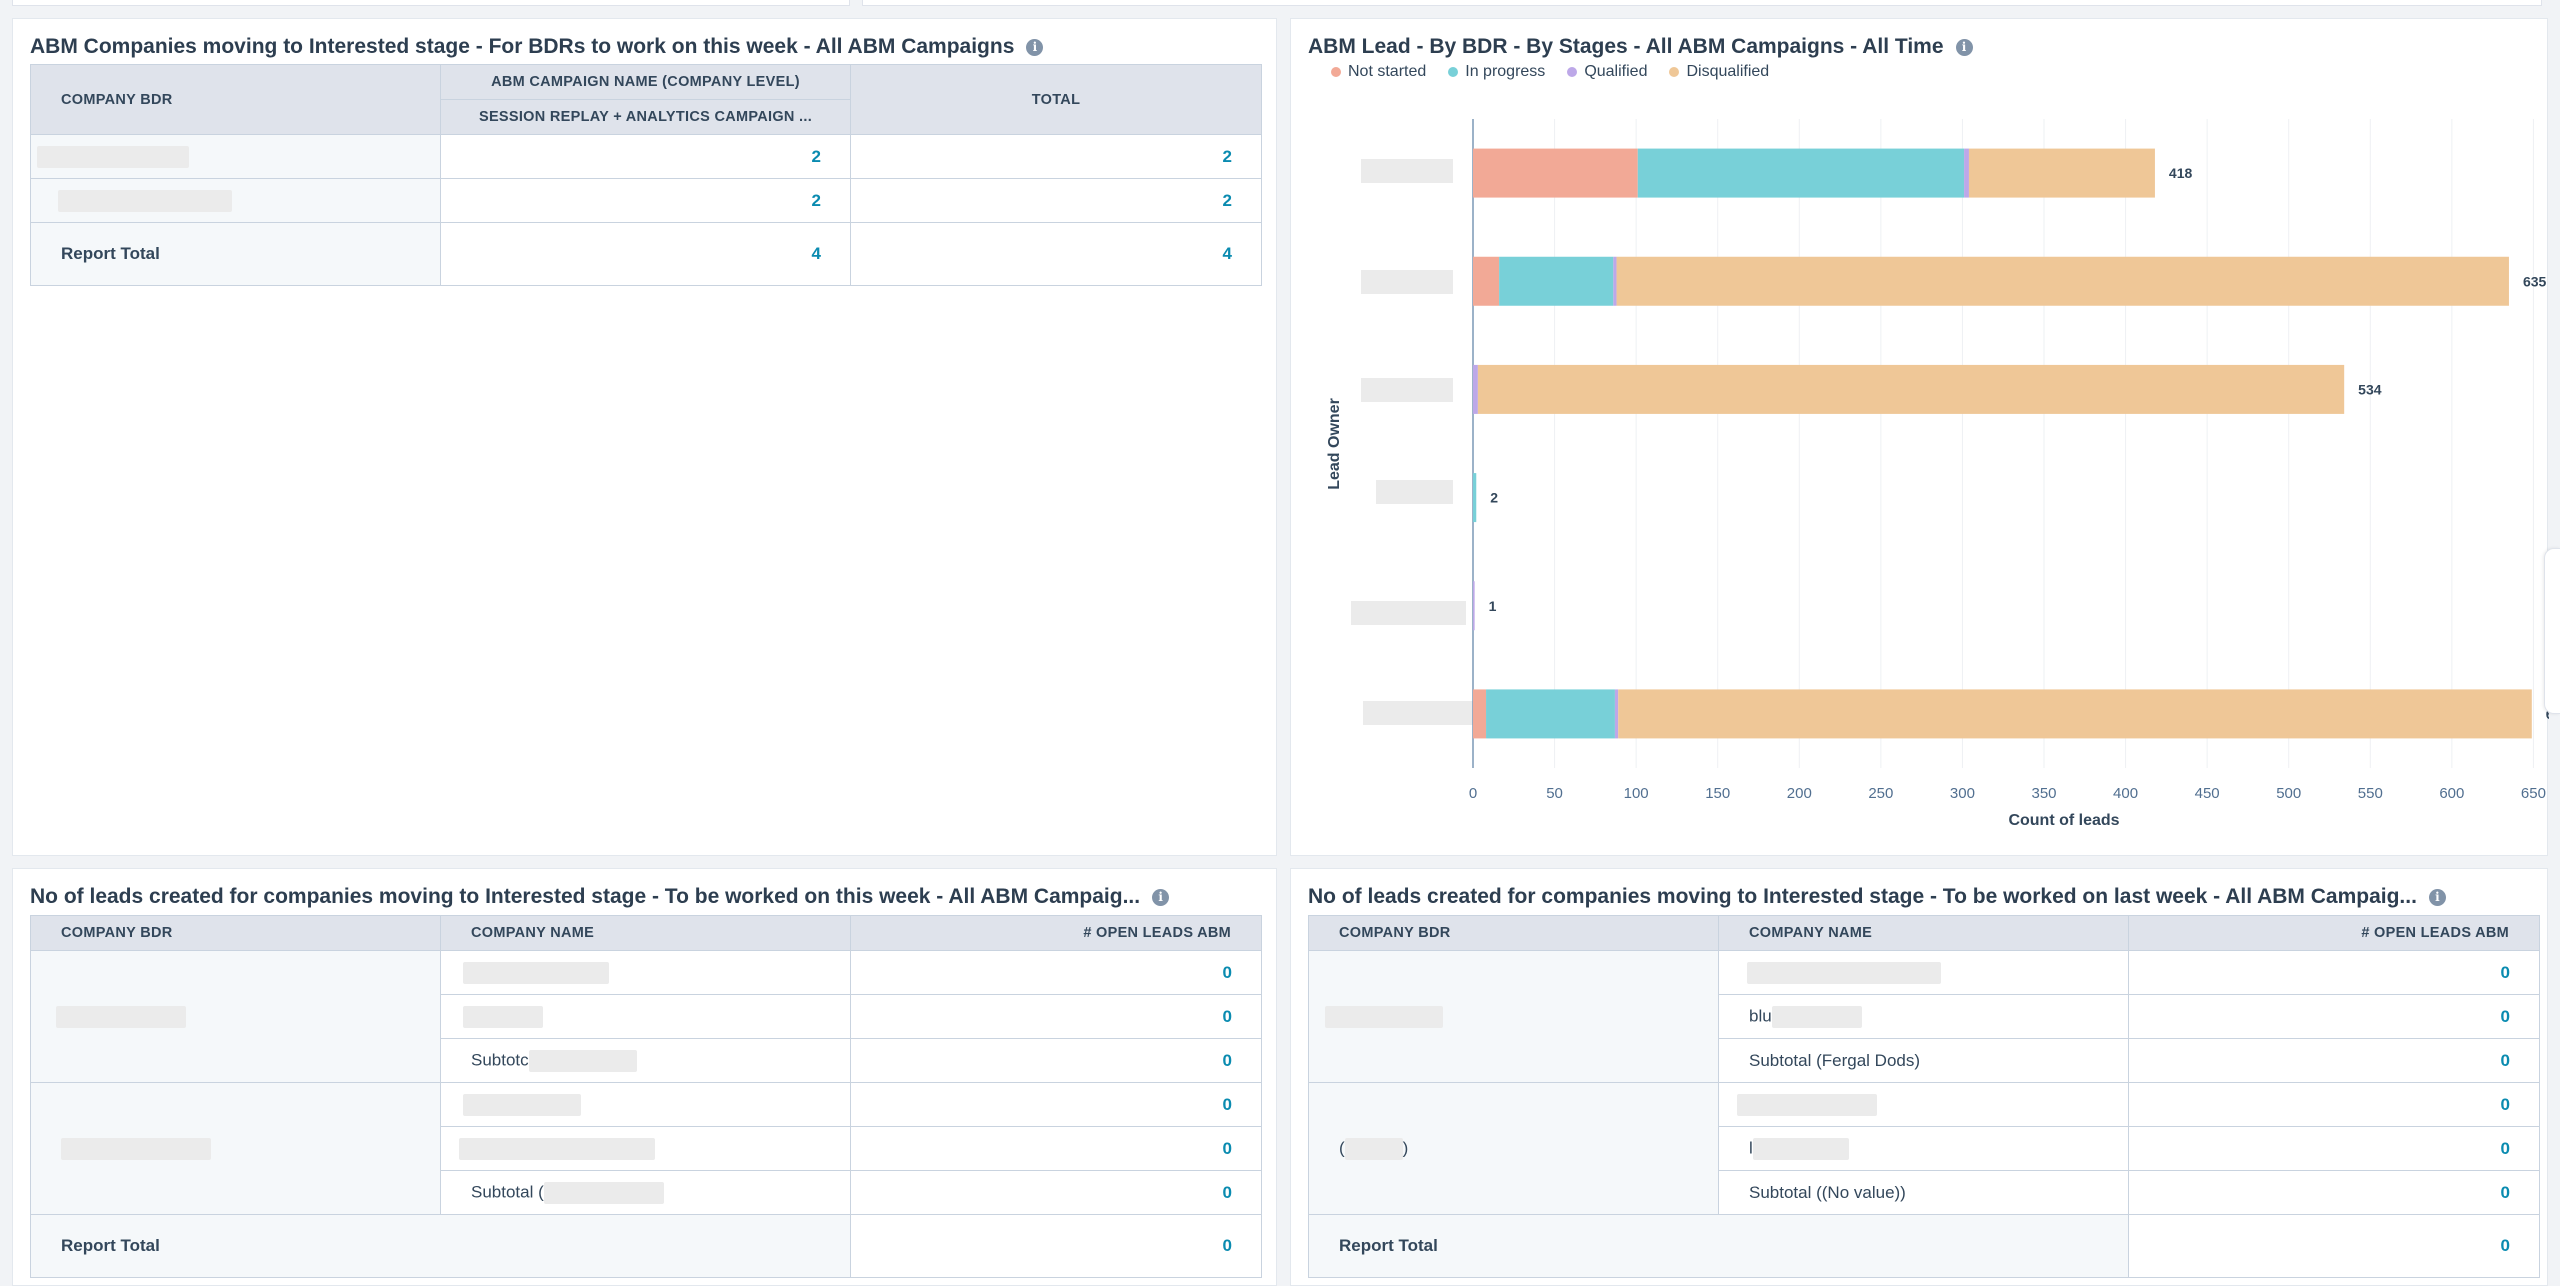 The image size is (2560, 1286). What do you see at coordinates (2181, 173) in the screenshot?
I see `bar-total-label: 418` at bounding box center [2181, 173].